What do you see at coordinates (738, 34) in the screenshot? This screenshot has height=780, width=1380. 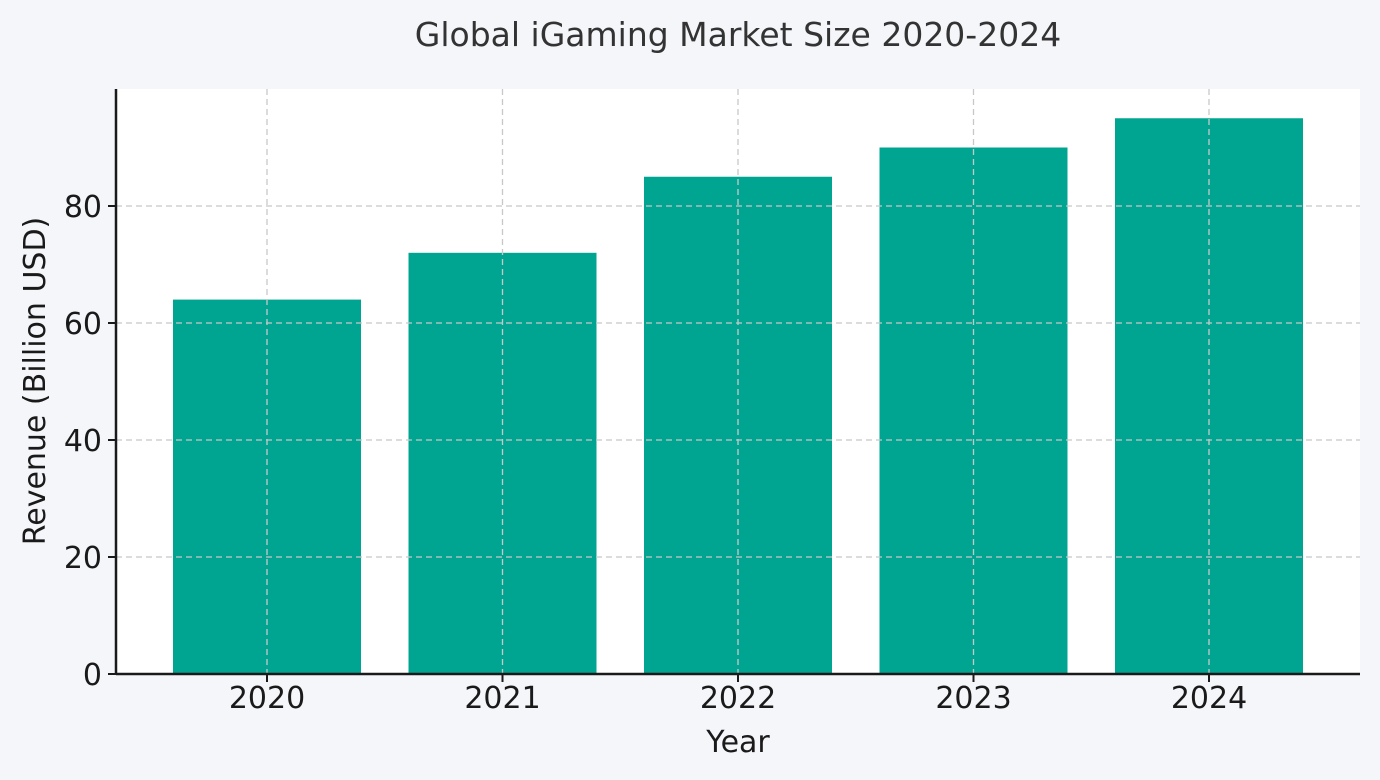 I see `chart-title: Global iGaming Market Size 2020-2024` at bounding box center [738, 34].